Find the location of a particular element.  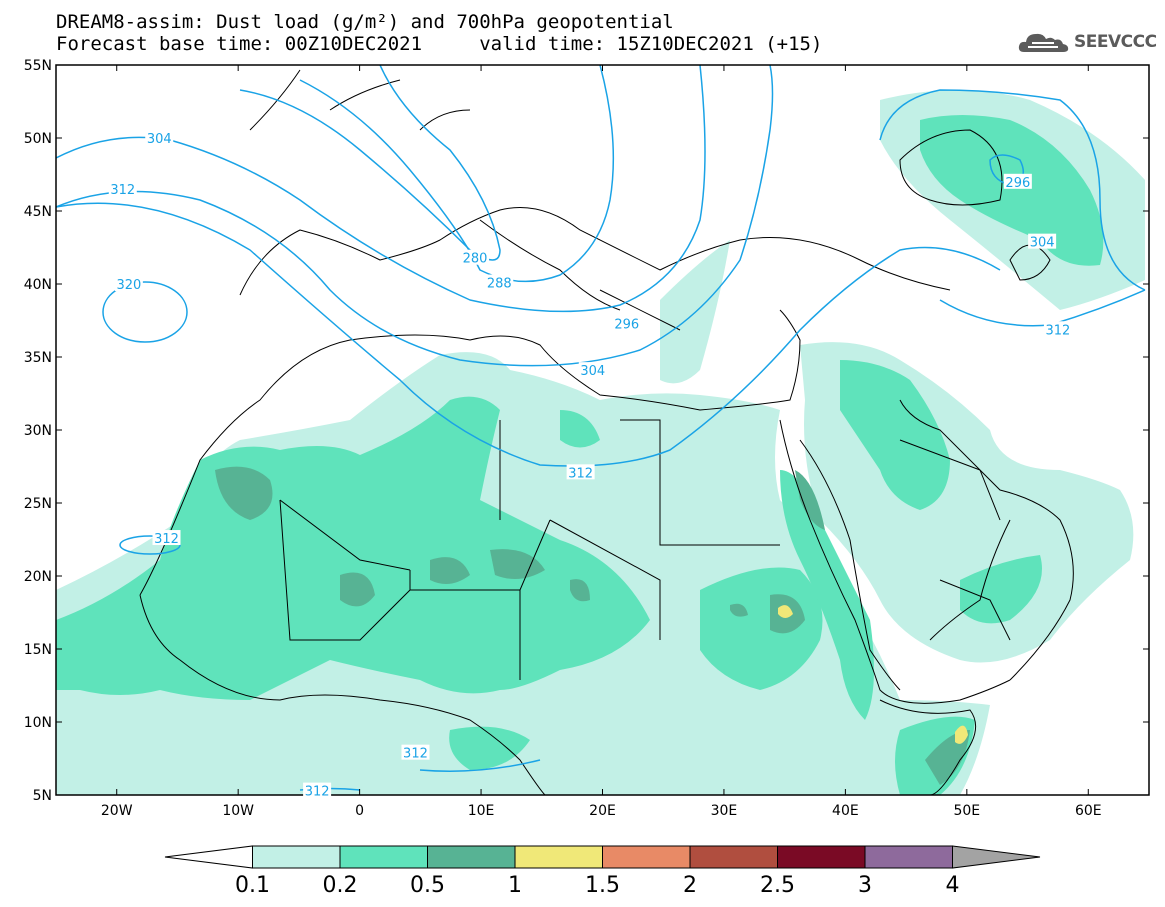

colorbar-label: 4 is located at coordinates (953, 885).